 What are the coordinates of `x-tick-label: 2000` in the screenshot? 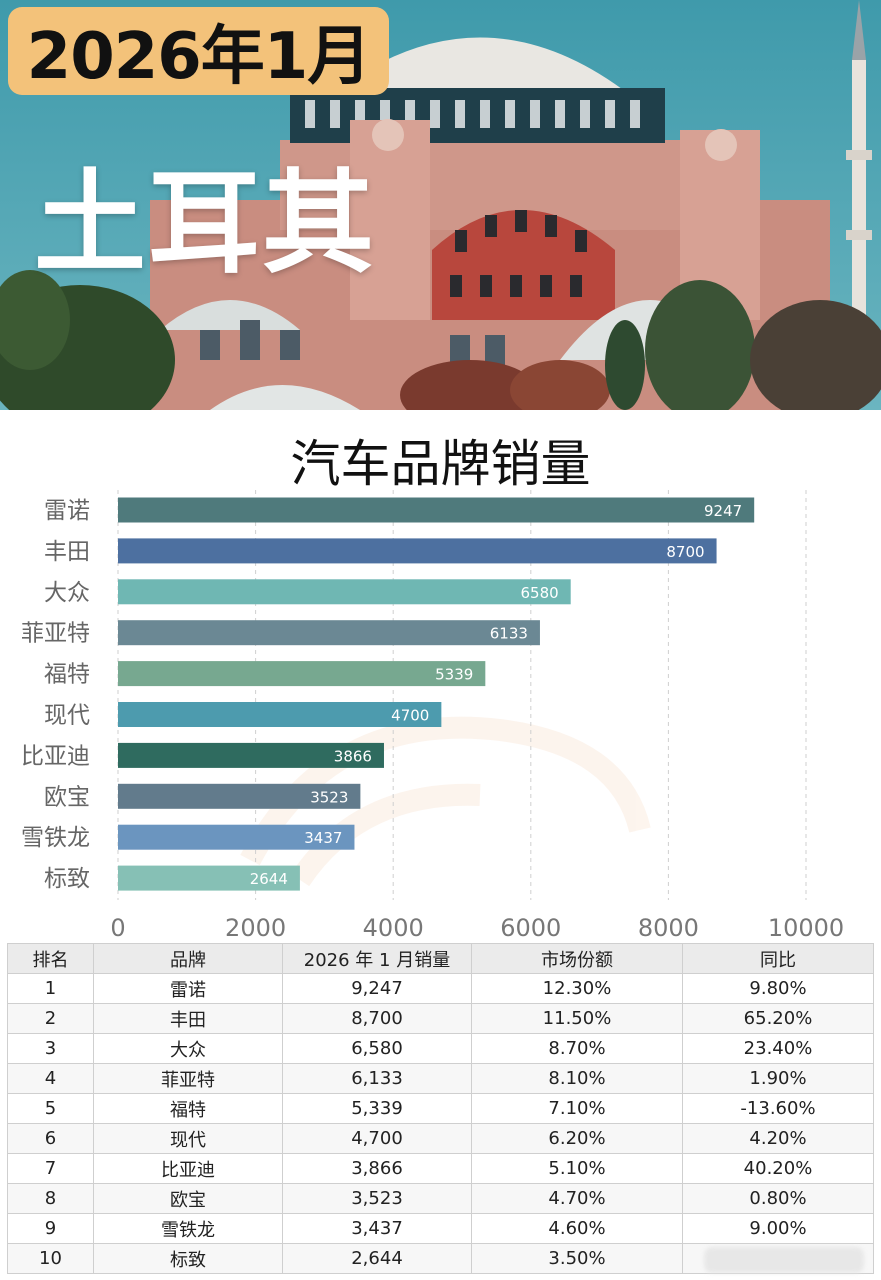 It's located at (255, 928).